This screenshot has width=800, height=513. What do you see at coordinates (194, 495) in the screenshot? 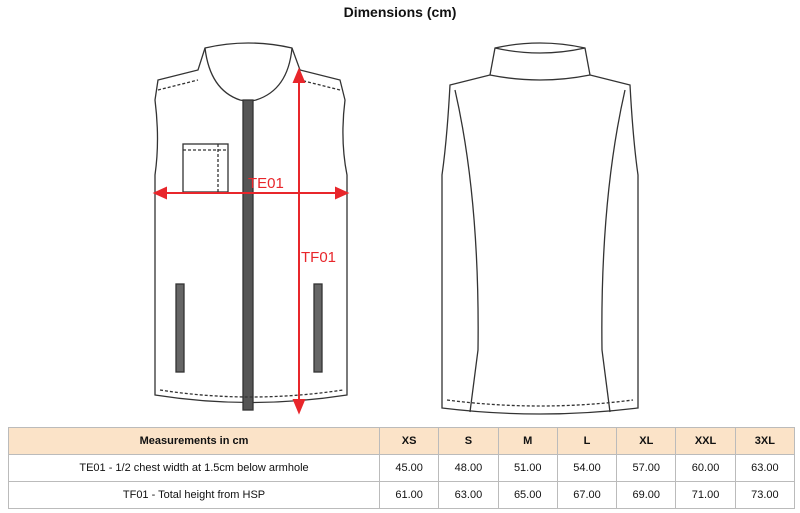
I see `table-cell: TF01 - Total height from HSP` at bounding box center [194, 495].